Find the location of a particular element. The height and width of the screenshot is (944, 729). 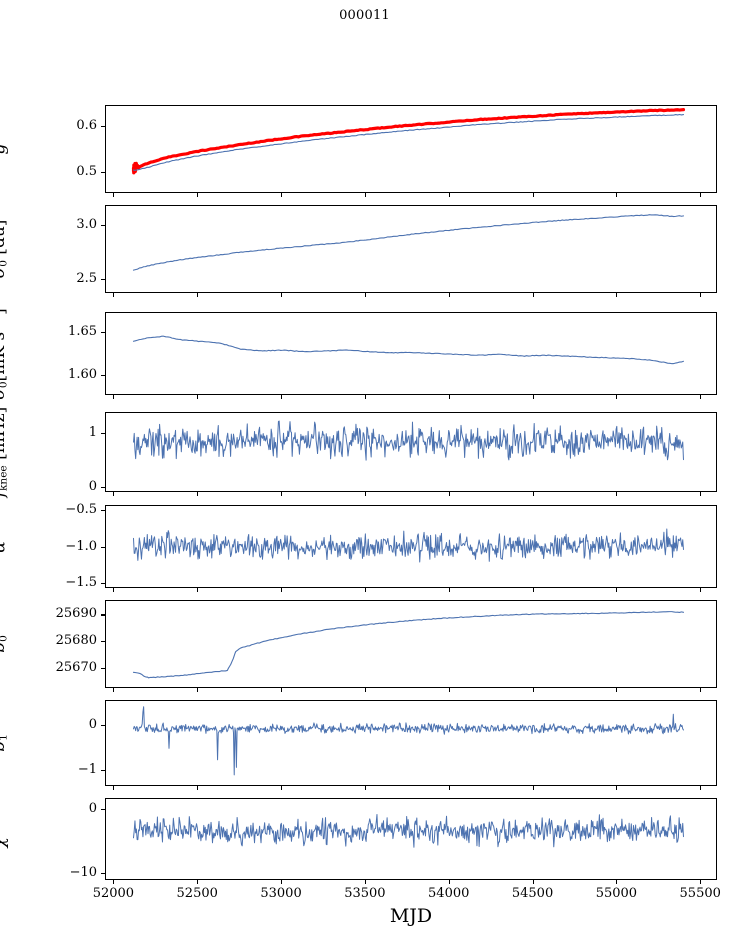

panel-sigma0-mk-ytick-mark is located at coordinates (103, 376).